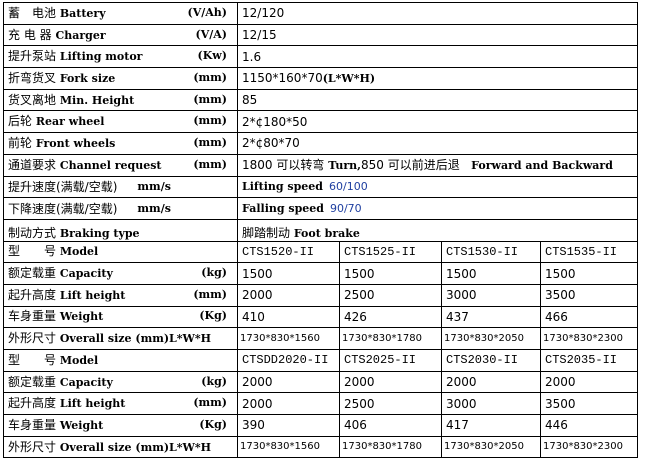 This screenshot has width=659, height=463. Describe the element at coordinates (491, 317) in the screenshot. I see `weight-cell: 437` at that location.